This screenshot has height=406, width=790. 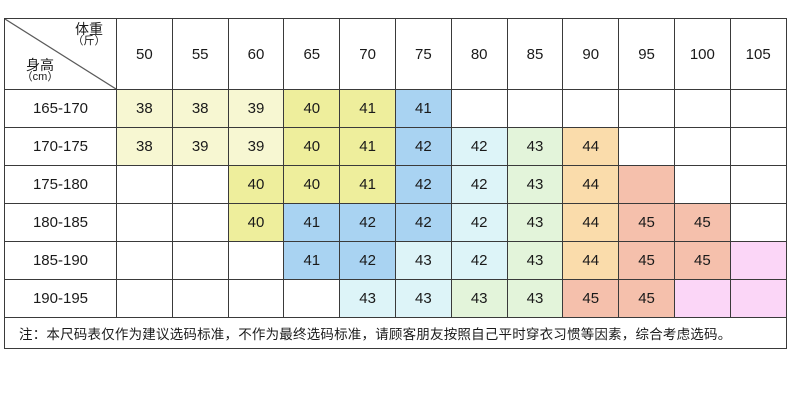 I want to click on column-header-weight-55: 55, so click(x=200, y=54).